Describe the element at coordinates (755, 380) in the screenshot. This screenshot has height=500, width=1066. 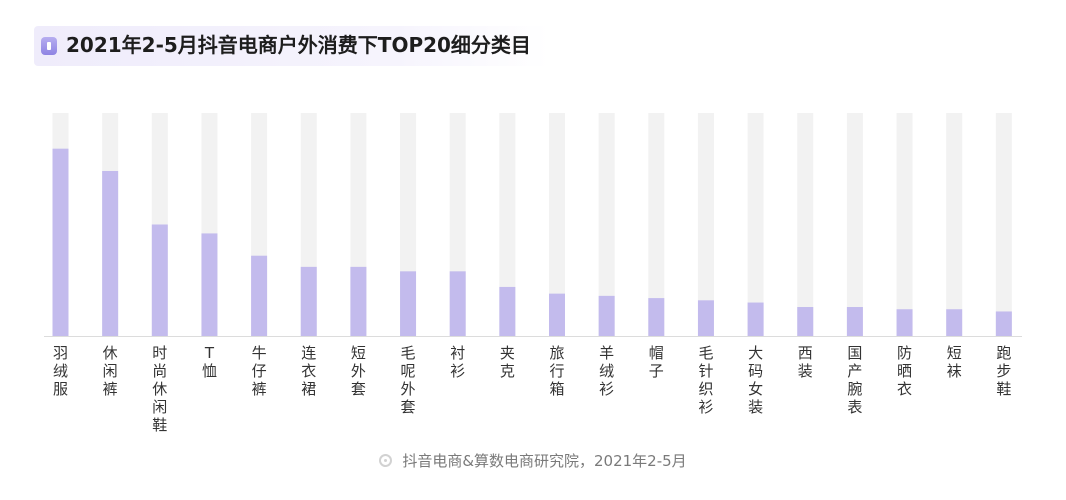
I see `category-label: 大码女装` at that location.